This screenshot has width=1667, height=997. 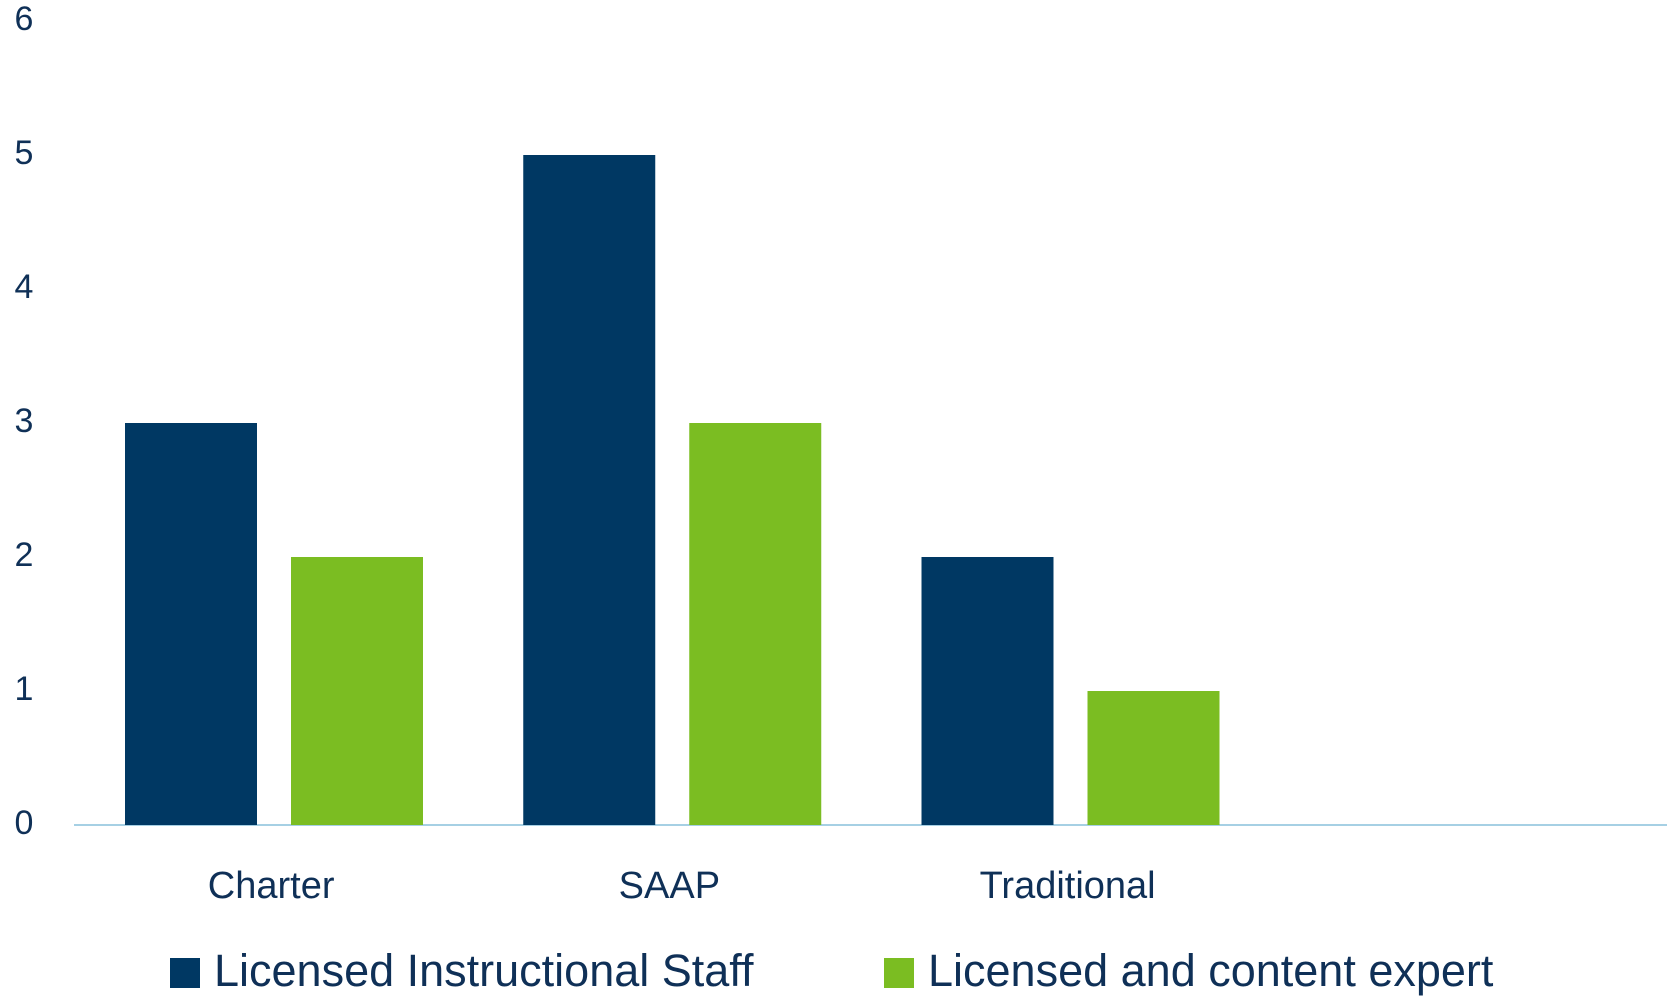 What do you see at coordinates (24, 19) in the screenshot?
I see `y-tick-label: 6` at bounding box center [24, 19].